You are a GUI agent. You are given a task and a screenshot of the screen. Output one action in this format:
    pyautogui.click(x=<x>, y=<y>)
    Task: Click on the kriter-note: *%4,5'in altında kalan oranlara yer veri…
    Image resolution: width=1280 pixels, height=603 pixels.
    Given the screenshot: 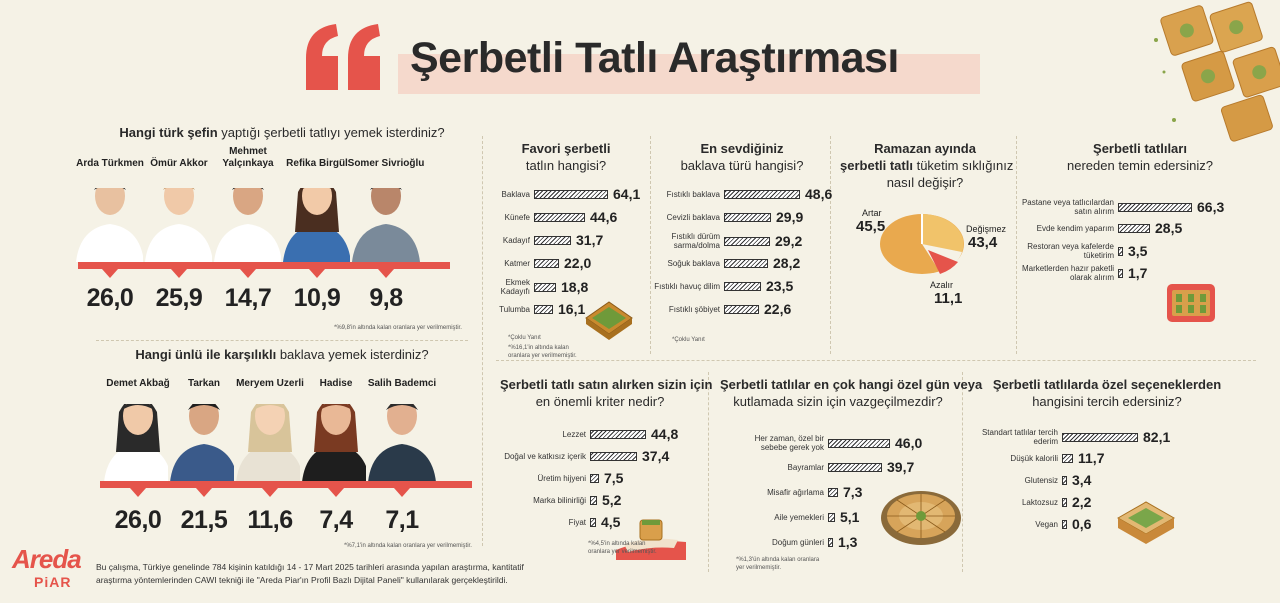 What is the action you would take?
    pyautogui.click(x=622, y=548)
    